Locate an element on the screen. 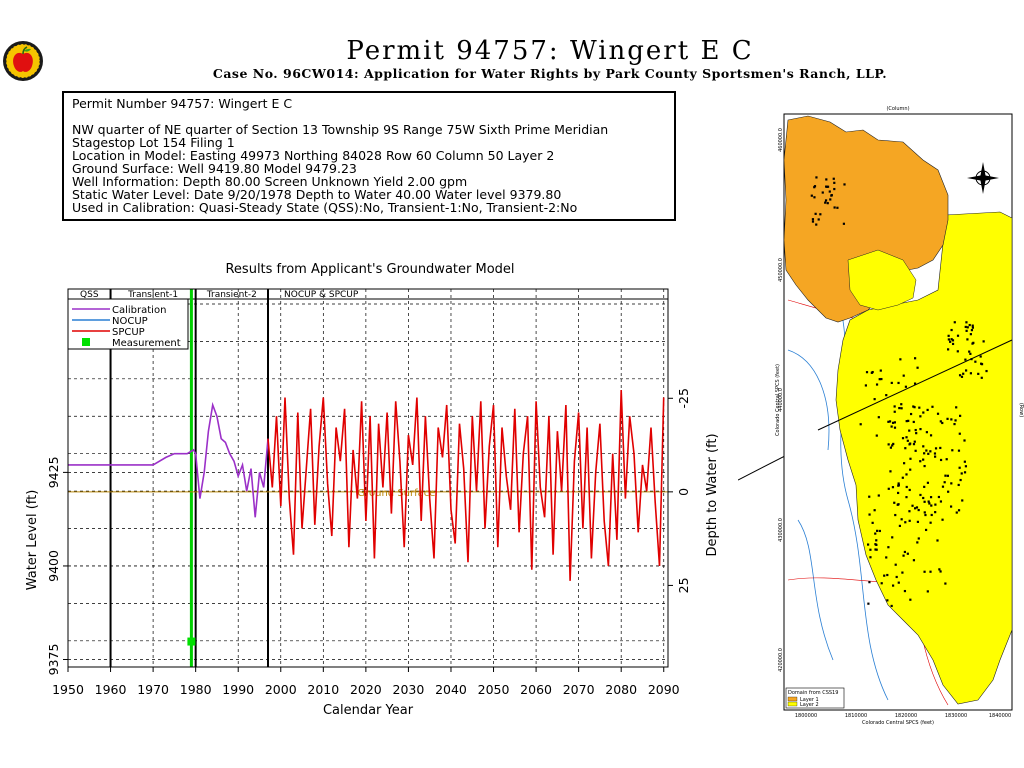  ground-surface-layer: Ground Surface is located at coordinates (368, 493).